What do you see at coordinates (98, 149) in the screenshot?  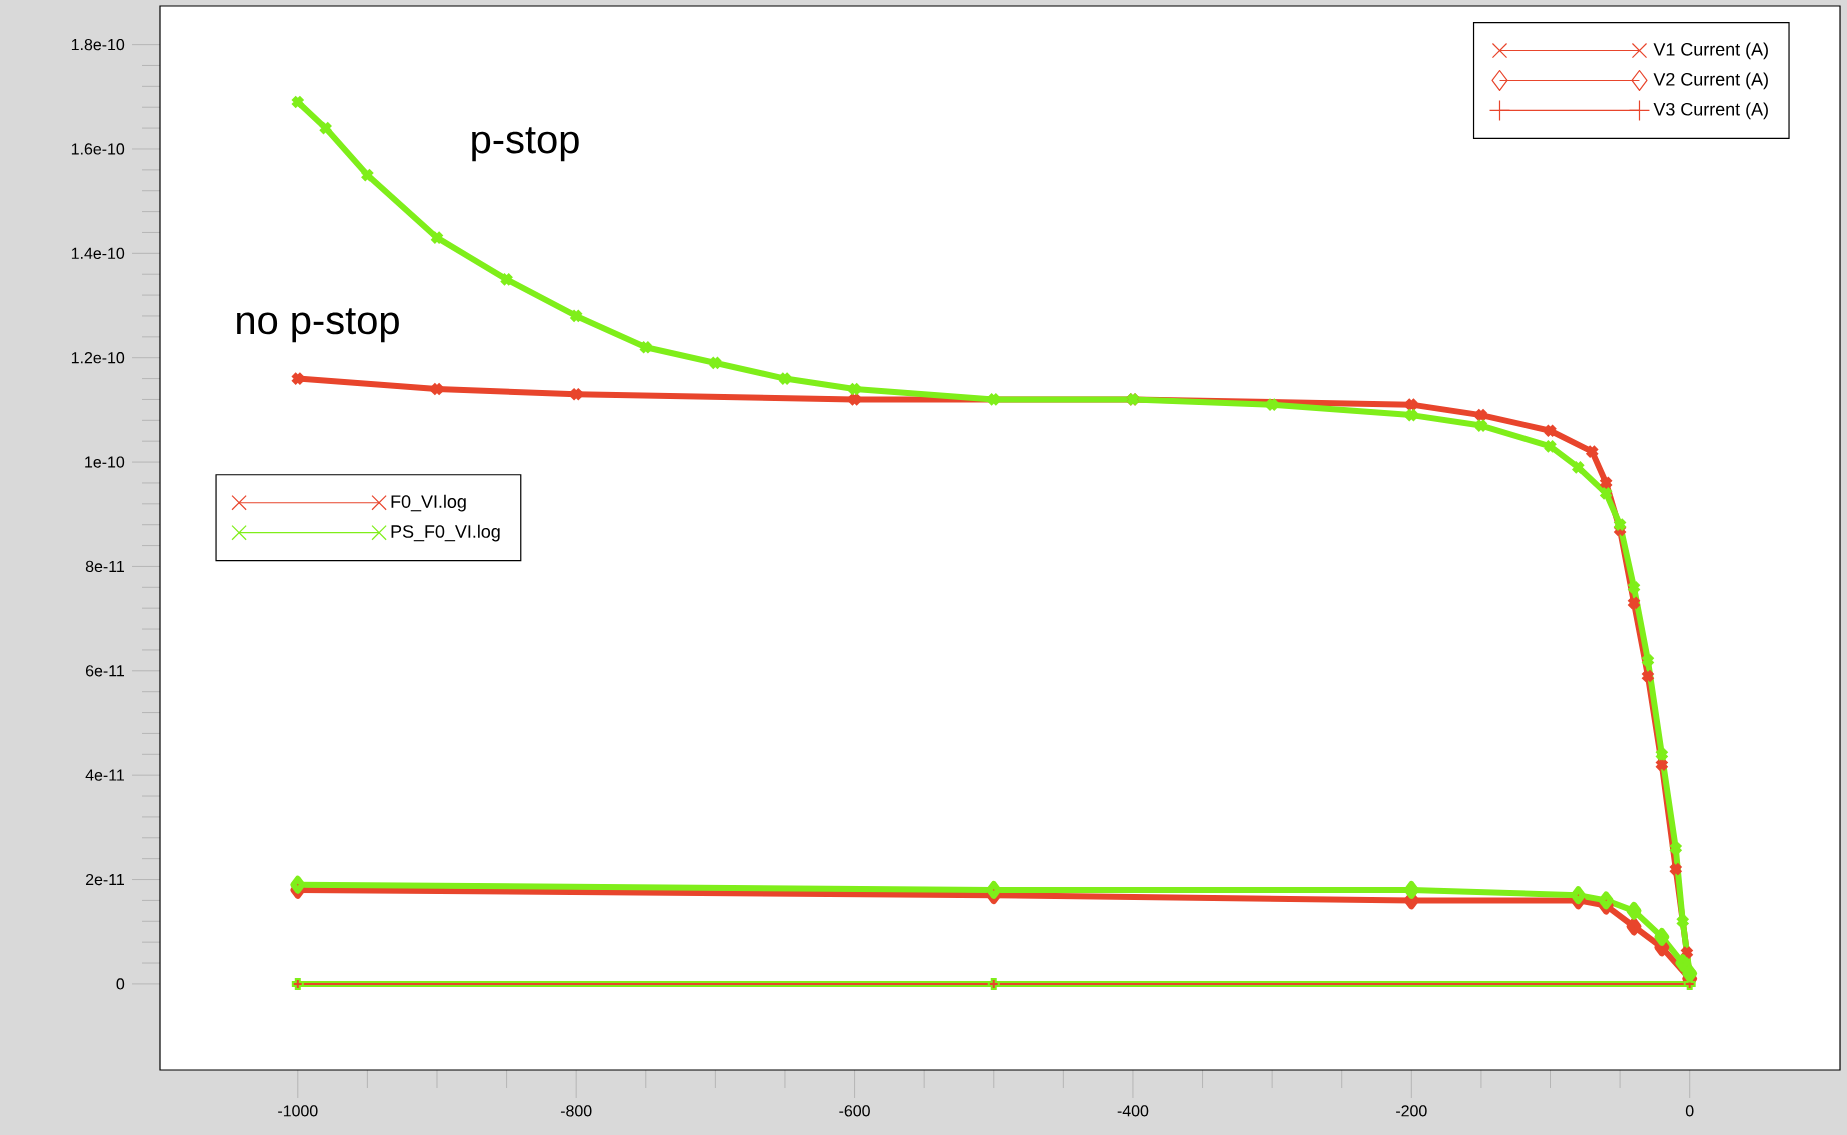 I see `y-tick-label: 1.6e-10` at bounding box center [98, 149].